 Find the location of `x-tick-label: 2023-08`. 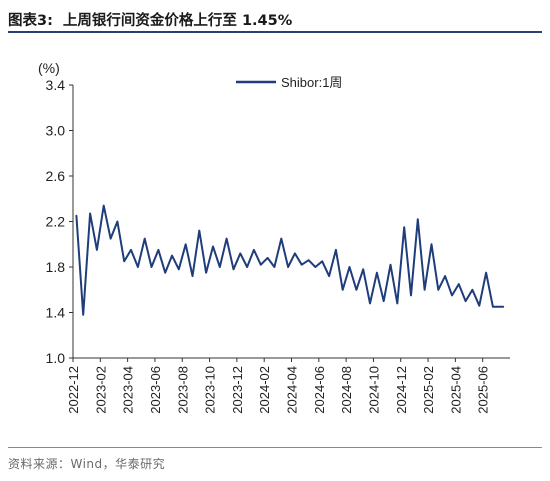

x-tick-label: 2023-08 is located at coordinates (182, 390).